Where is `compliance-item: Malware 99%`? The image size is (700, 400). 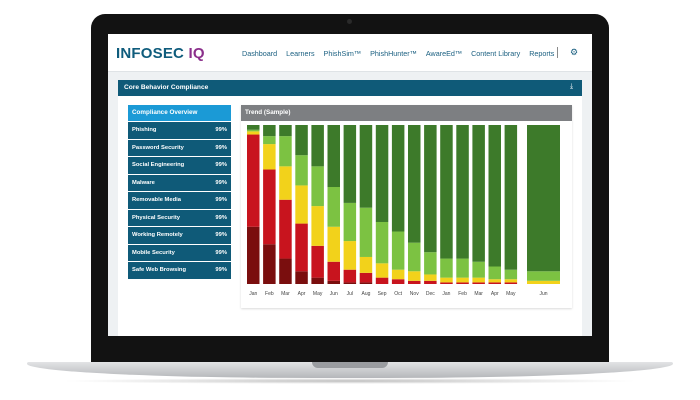 compliance-item: Malware 99% is located at coordinates (179, 182).